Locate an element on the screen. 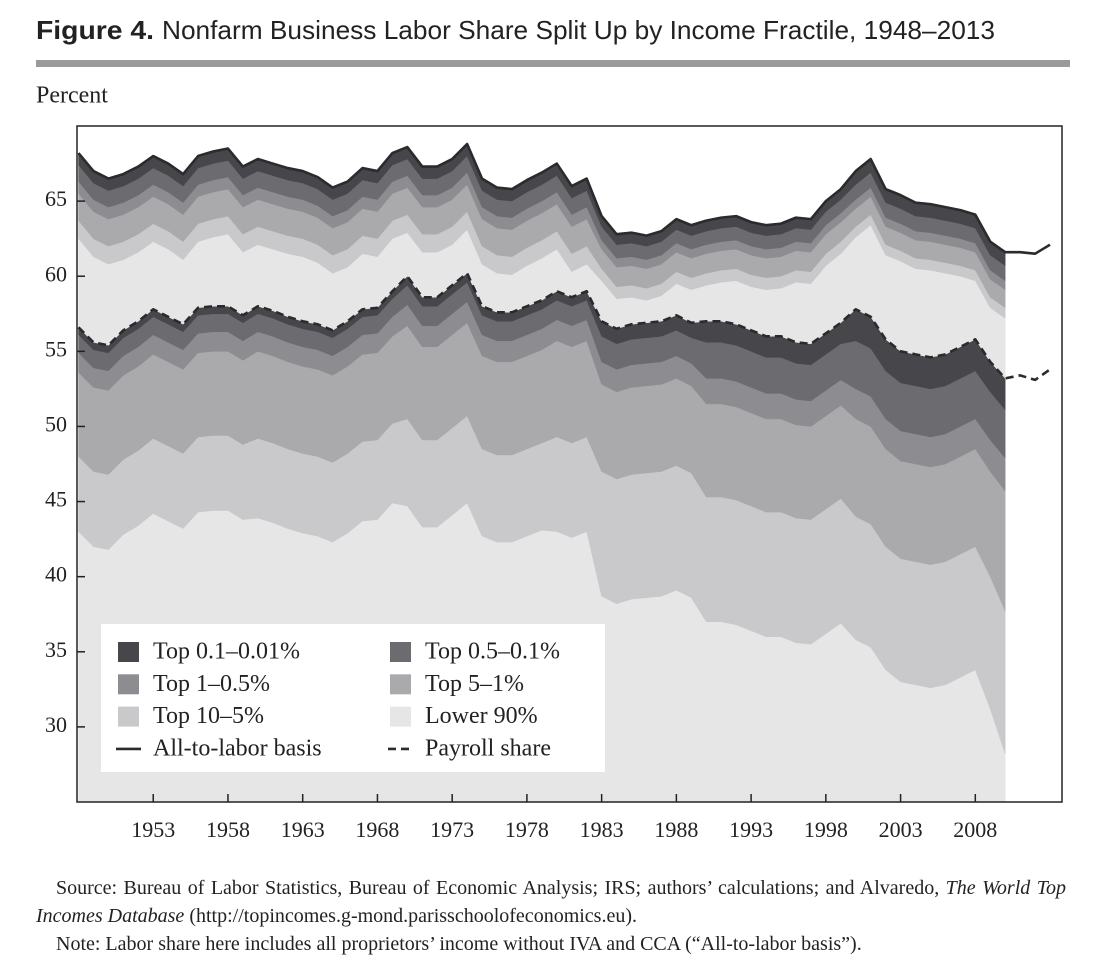 The height and width of the screenshot is (974, 1098). x-tick-label: 1973 is located at coordinates (452, 829).